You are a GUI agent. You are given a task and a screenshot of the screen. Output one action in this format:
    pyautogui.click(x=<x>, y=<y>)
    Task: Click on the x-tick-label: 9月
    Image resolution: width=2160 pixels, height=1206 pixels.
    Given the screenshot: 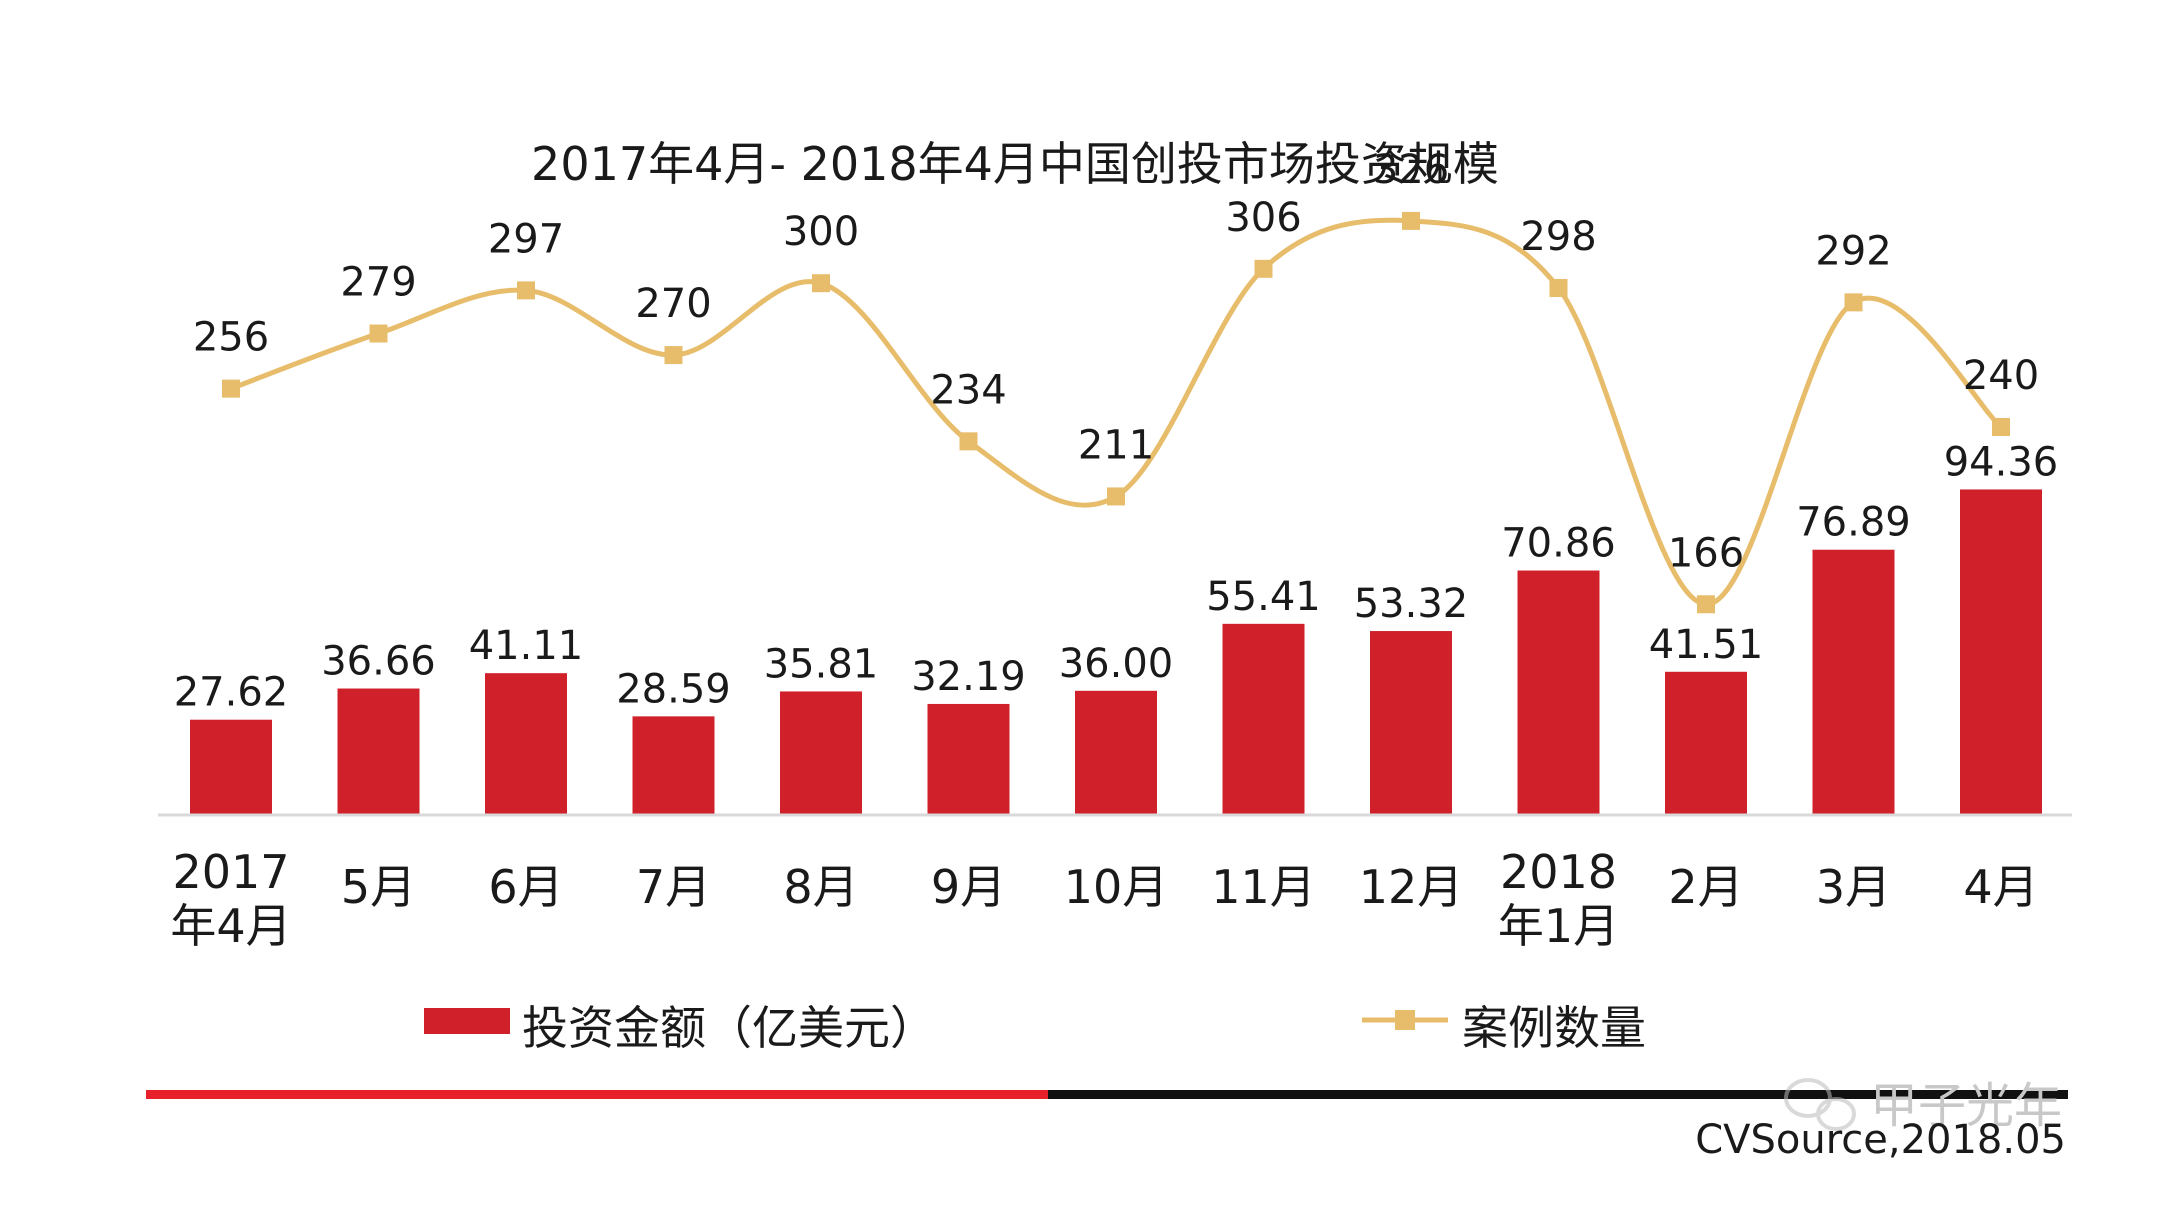 What is the action you would take?
    pyautogui.click(x=968, y=887)
    